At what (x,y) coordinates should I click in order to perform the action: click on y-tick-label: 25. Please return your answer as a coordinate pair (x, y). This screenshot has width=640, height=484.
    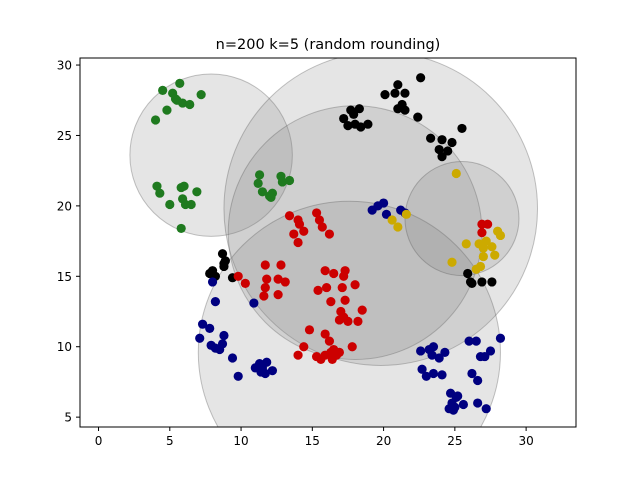
    Looking at the image, I should click on (64, 136).